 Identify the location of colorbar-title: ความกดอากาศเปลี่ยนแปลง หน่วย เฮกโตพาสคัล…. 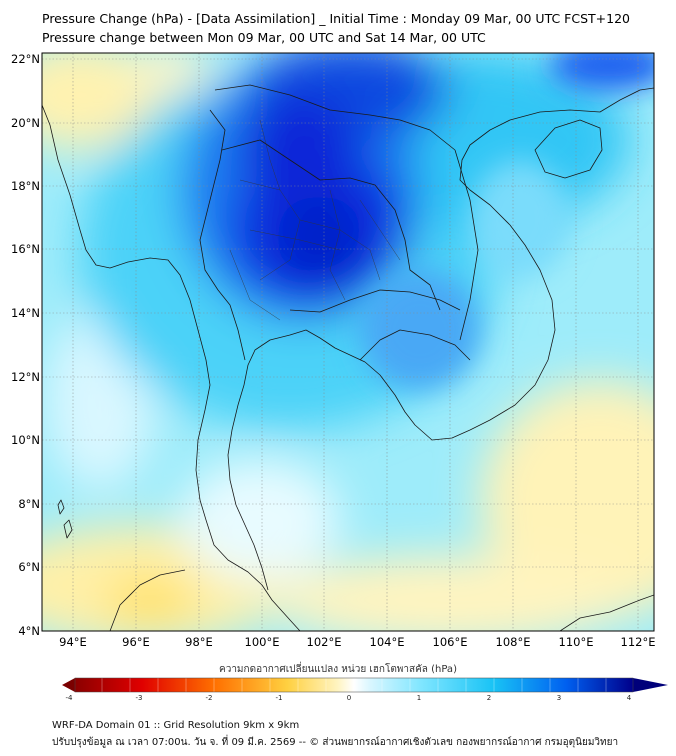
(338, 669).